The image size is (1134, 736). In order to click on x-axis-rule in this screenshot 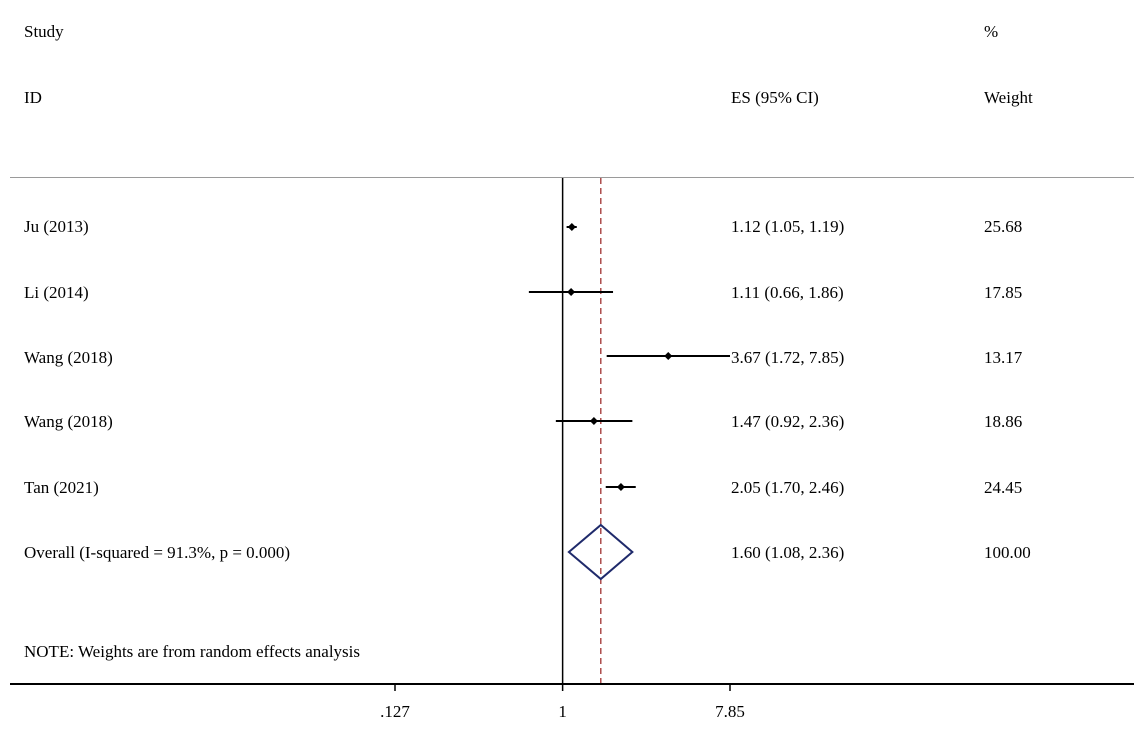, I will do `click(572, 684)`.